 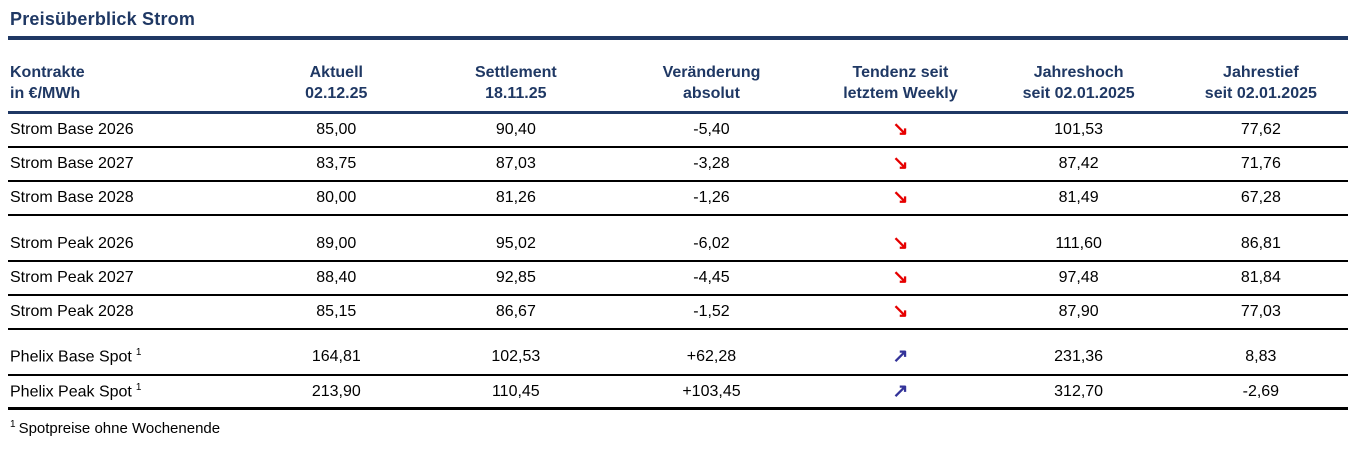 I want to click on veraenderung-cell: -5,40, so click(x=711, y=129).